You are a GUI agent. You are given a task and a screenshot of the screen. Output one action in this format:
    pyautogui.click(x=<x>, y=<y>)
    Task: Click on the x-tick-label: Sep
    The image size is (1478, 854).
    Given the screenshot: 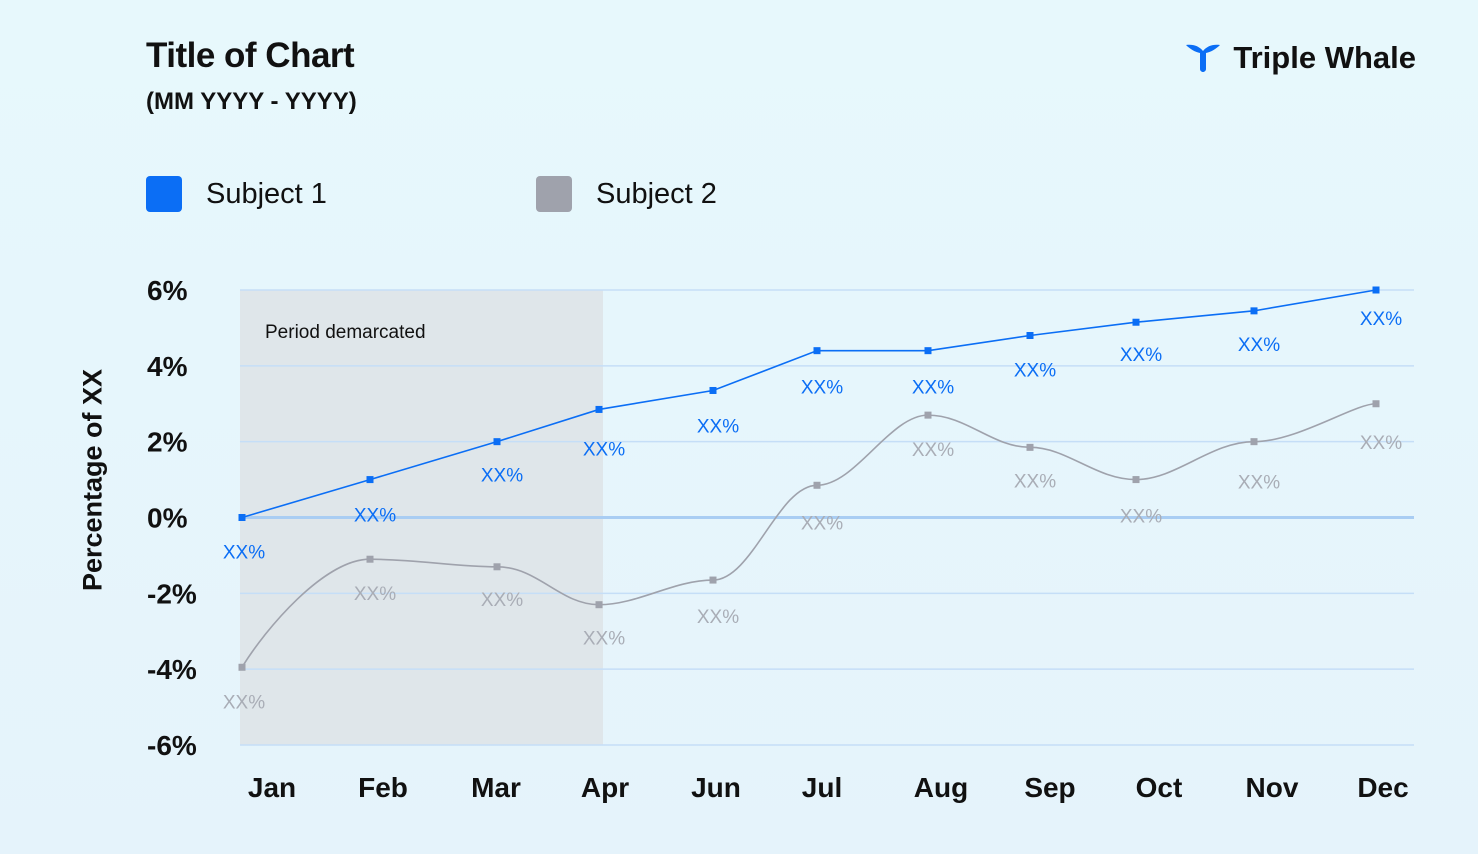 What is the action you would take?
    pyautogui.click(x=1049, y=787)
    